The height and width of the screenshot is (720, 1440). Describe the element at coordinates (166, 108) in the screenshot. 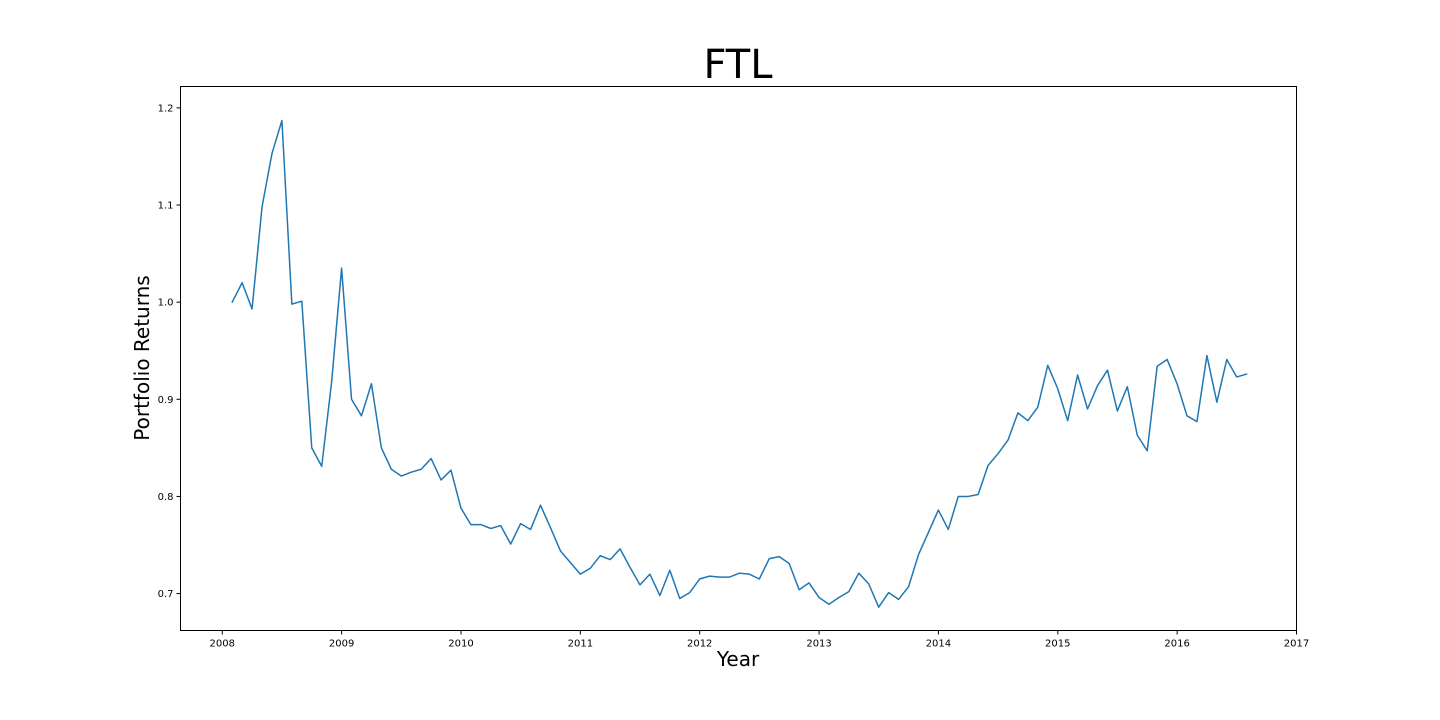

I see `y-tick-label: 1.2` at that location.